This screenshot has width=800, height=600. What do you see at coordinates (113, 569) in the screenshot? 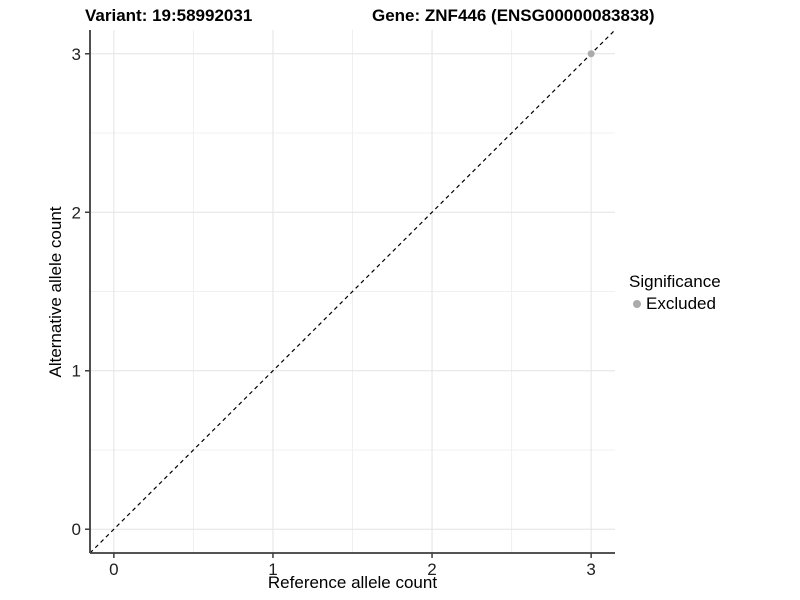
I see `x-tick-label: 0` at bounding box center [113, 569].